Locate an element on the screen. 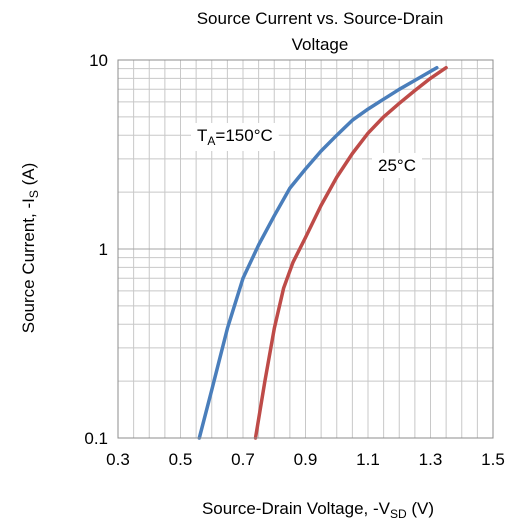 This screenshot has width=519, height=527. x-tick-label: 1.5 is located at coordinates (493, 459).